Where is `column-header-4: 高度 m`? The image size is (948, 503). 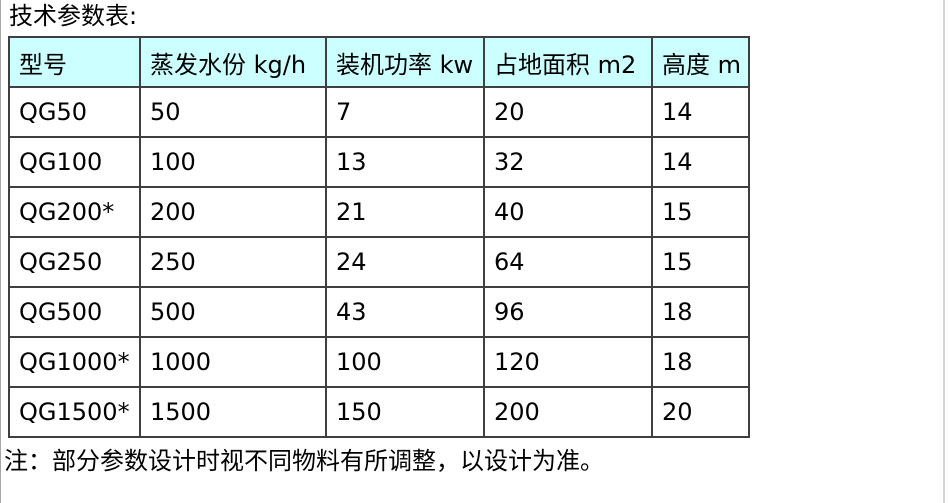
column-header-4: 高度 m is located at coordinates (700, 62).